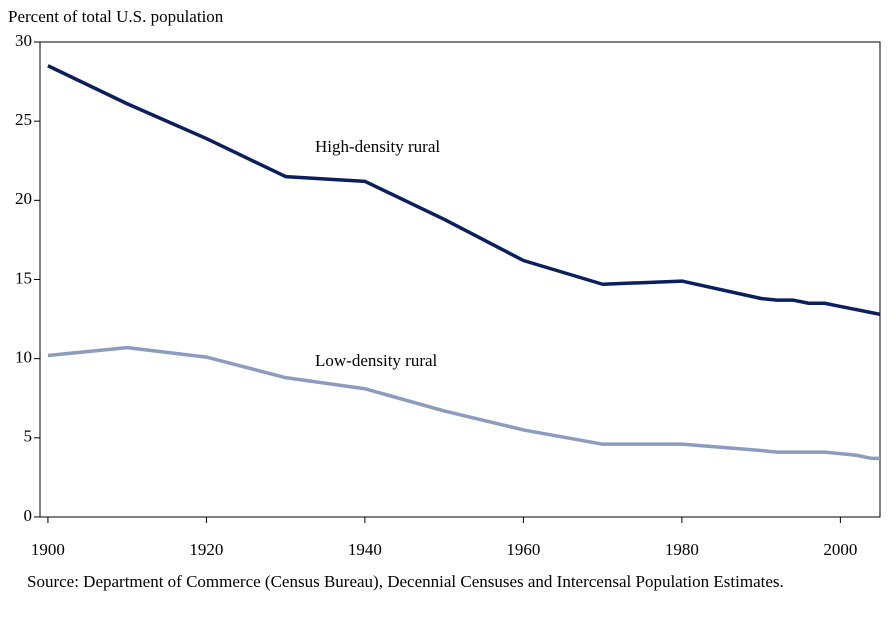 The height and width of the screenshot is (622, 894). I want to click on y-axis-label: Percent of total U.S. population, so click(116, 16).